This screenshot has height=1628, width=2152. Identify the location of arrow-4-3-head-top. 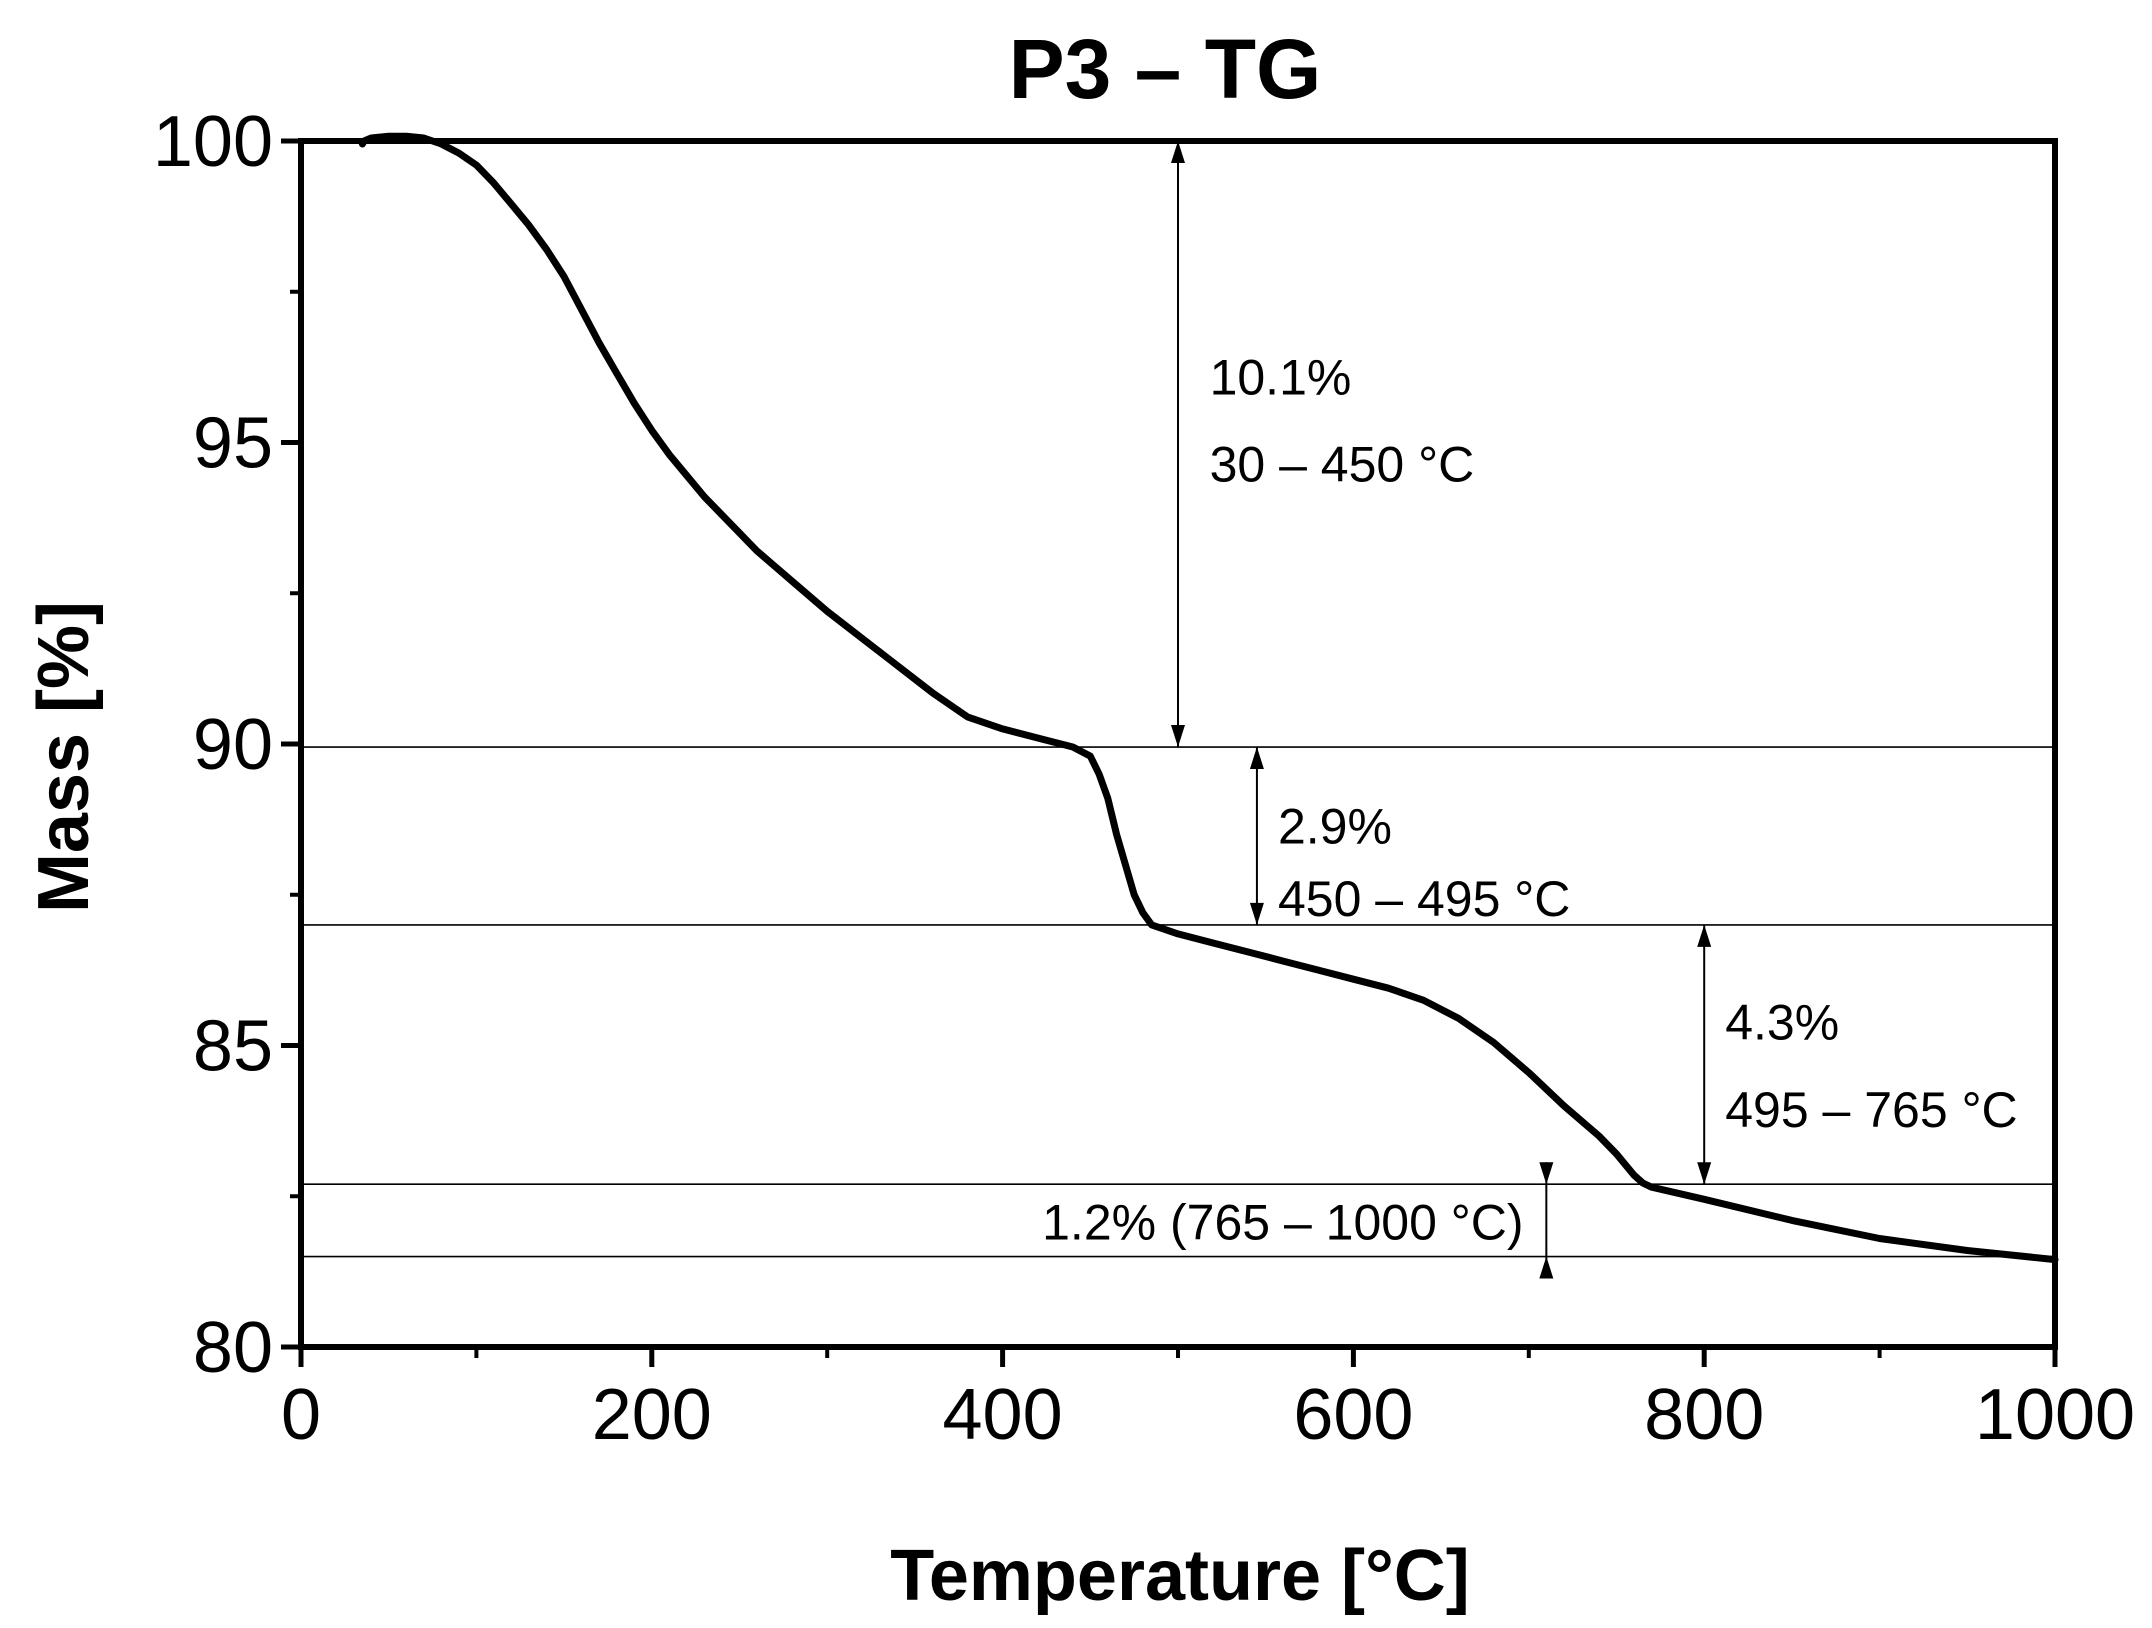
(1704, 935).